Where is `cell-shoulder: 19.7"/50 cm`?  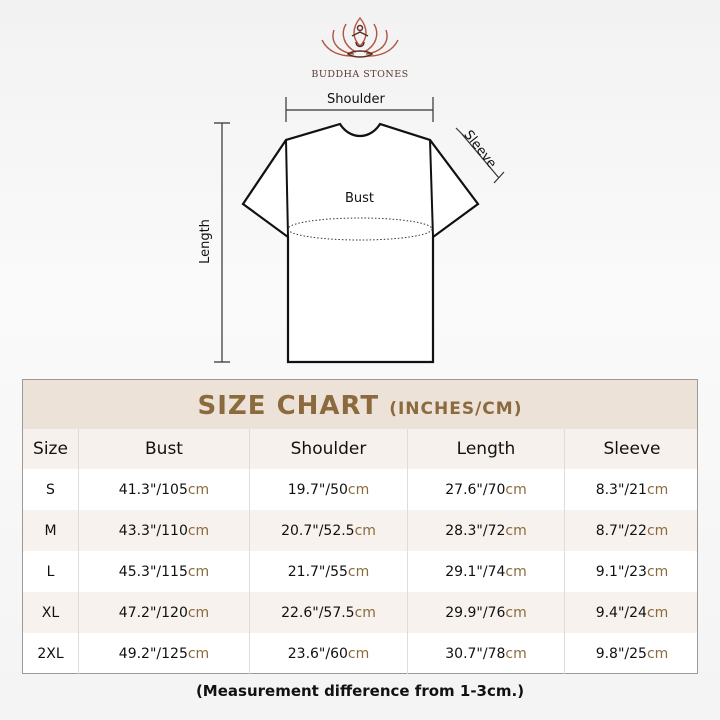
cell-shoulder: 19.7"/50 cm is located at coordinates (328, 489).